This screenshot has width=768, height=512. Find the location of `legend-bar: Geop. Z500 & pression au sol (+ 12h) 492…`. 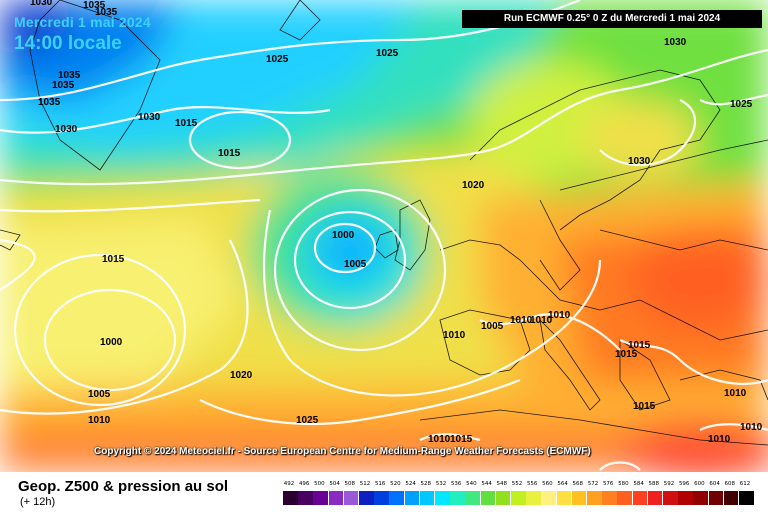

legend-bar: Geop. Z500 & pression au sol (+ 12h) 492… is located at coordinates (384, 492).